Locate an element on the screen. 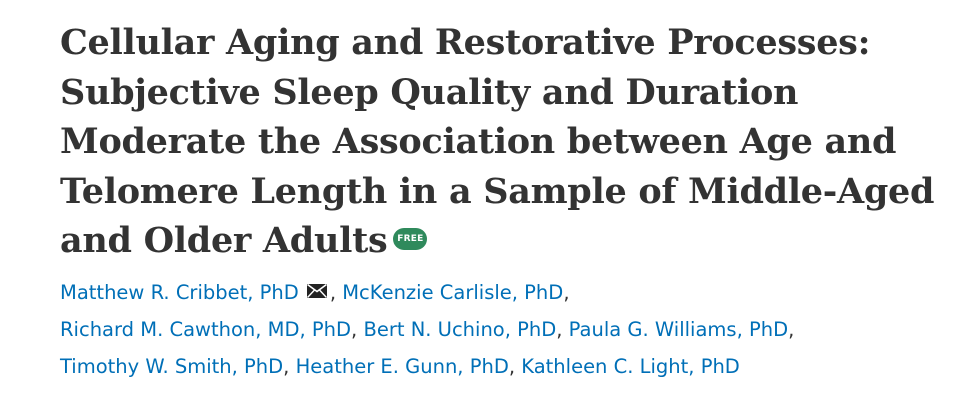 This screenshot has height=407, width=966. author-link: Kathleen C. Light, PhD is located at coordinates (630, 366).